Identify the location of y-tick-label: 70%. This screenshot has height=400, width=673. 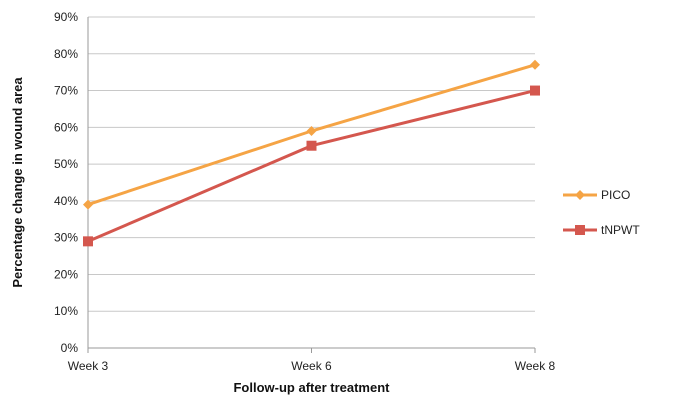
(66, 91).